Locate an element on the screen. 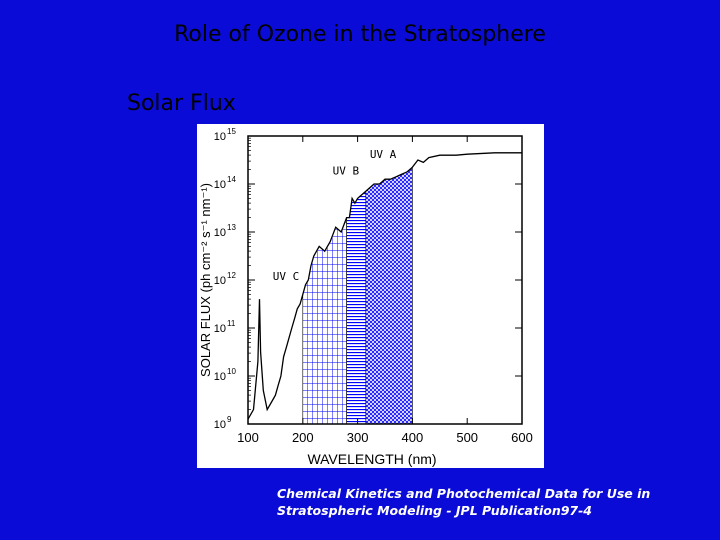 The height and width of the screenshot is (540, 720). y-tick-exponent: 12 is located at coordinates (231, 275).